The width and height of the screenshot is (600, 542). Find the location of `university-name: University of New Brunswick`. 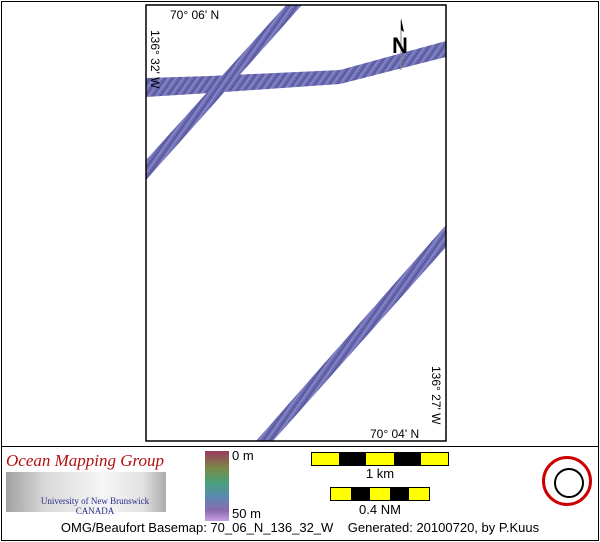

university-name: University of New Brunswick is located at coordinates (95, 501).